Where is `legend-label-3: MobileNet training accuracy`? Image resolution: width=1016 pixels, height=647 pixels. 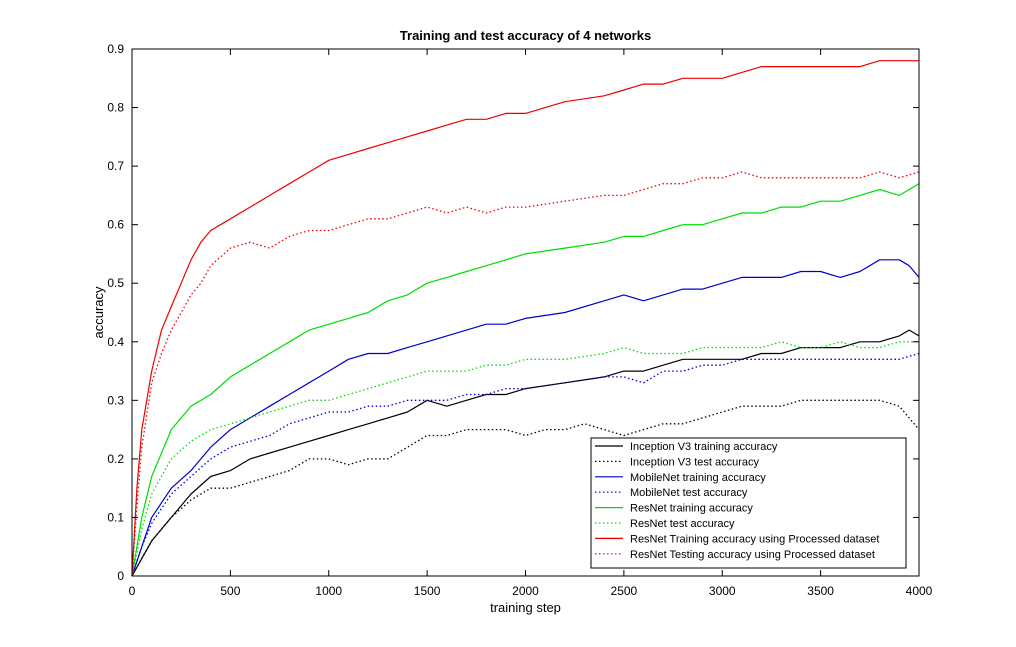 legend-label-3: MobileNet training accuracy is located at coordinates (698, 478).